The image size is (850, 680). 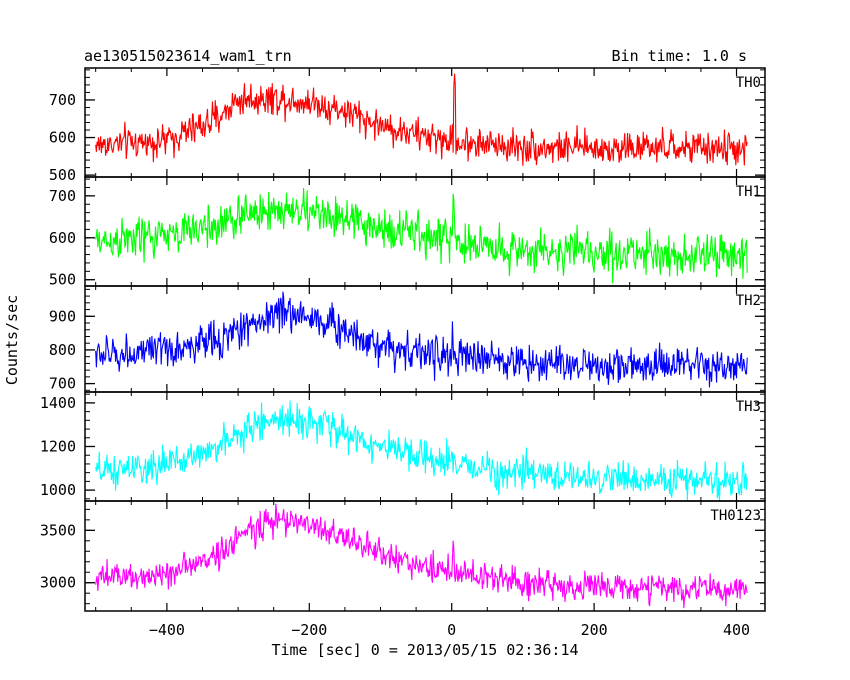 I want to click on x-axis-title: Time [sec] 0 = 2013/05/15 02:36:14, so click(x=424, y=650).